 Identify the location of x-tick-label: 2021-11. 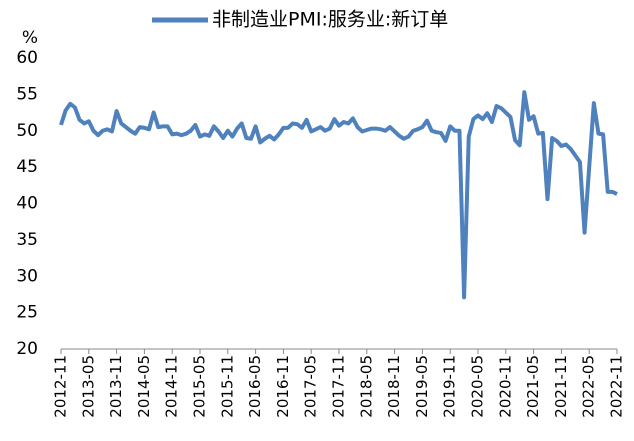
(561, 386).